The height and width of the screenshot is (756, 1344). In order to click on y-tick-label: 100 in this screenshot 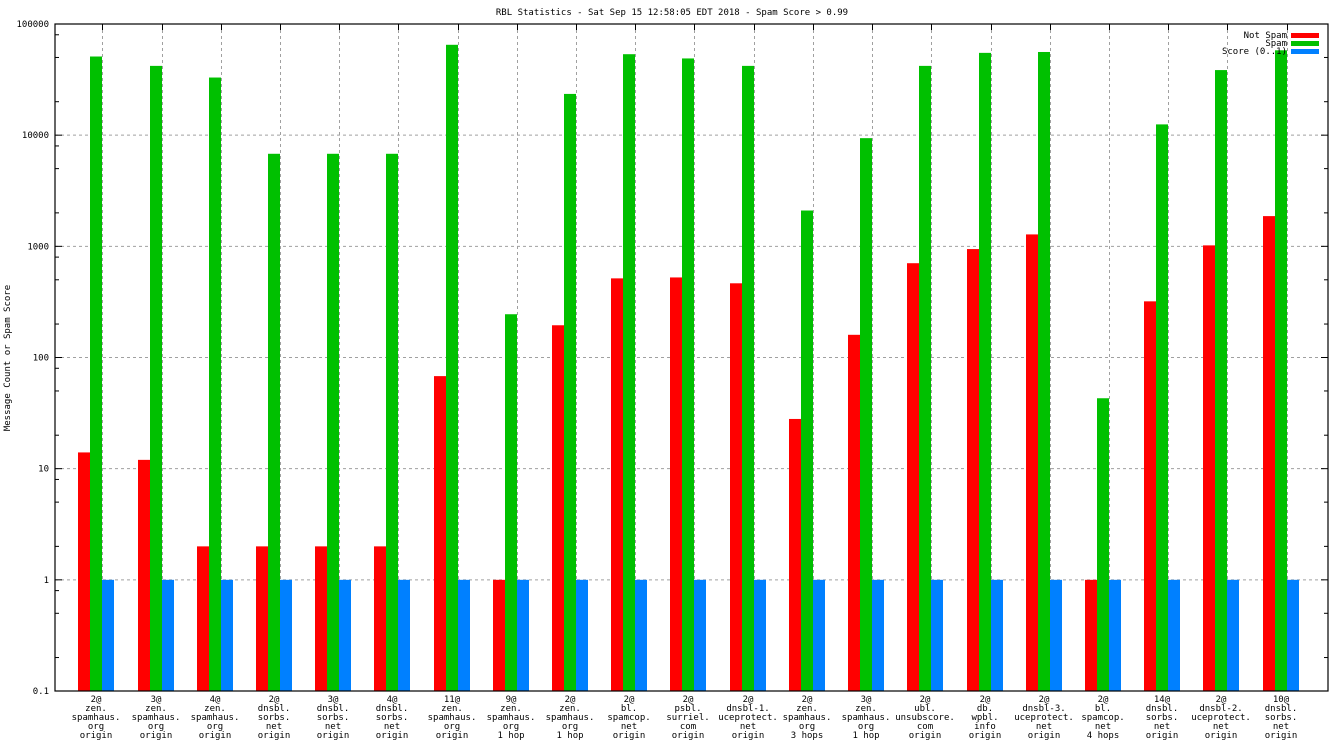, I will do `click(41, 359)`.